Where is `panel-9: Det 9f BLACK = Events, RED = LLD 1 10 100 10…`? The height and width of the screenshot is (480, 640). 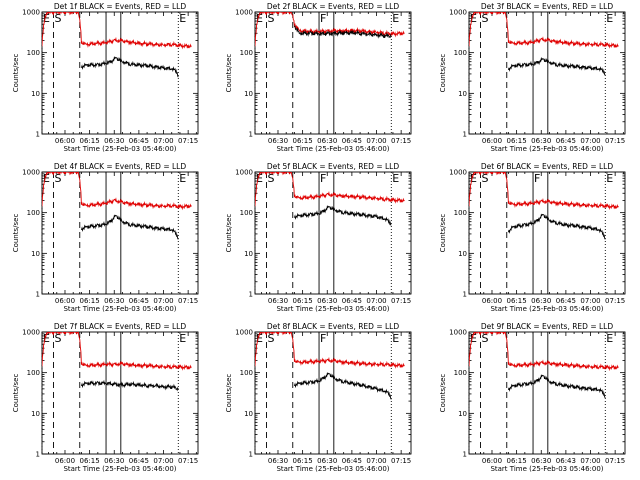 panel-9: Det 9f BLACK = Events, RED = LLD 1 10 100 10… is located at coordinates (532, 397).